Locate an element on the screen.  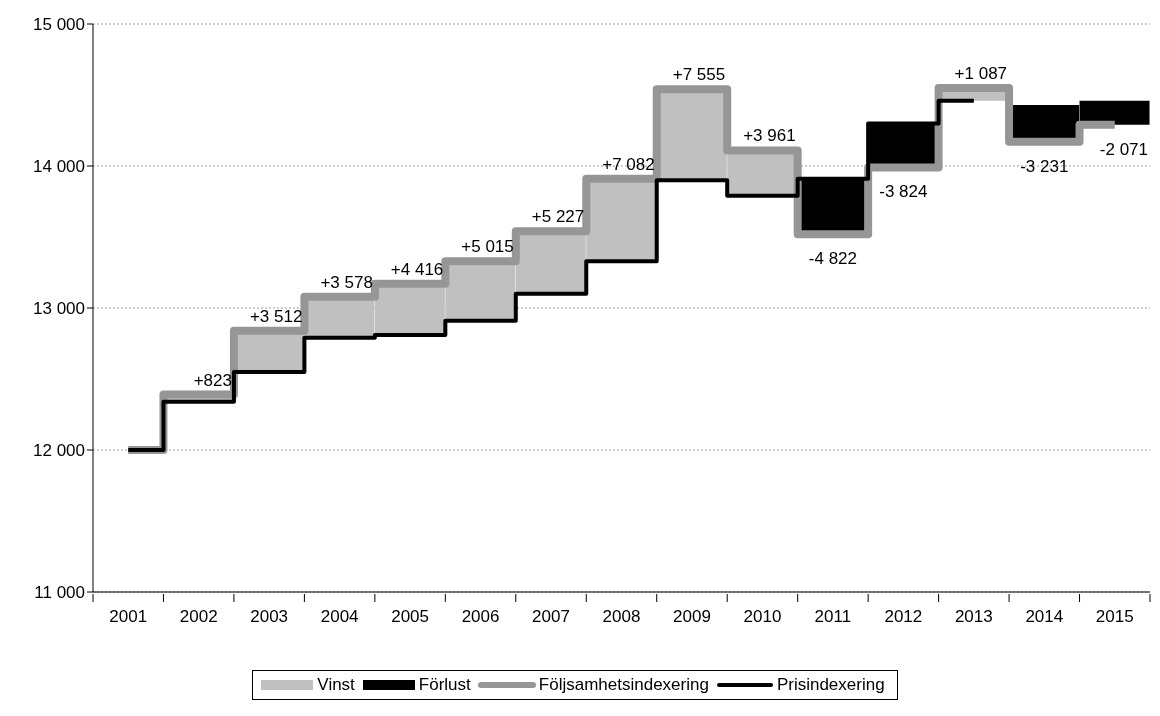
x-tick-label: 2001 is located at coordinates (128, 616).